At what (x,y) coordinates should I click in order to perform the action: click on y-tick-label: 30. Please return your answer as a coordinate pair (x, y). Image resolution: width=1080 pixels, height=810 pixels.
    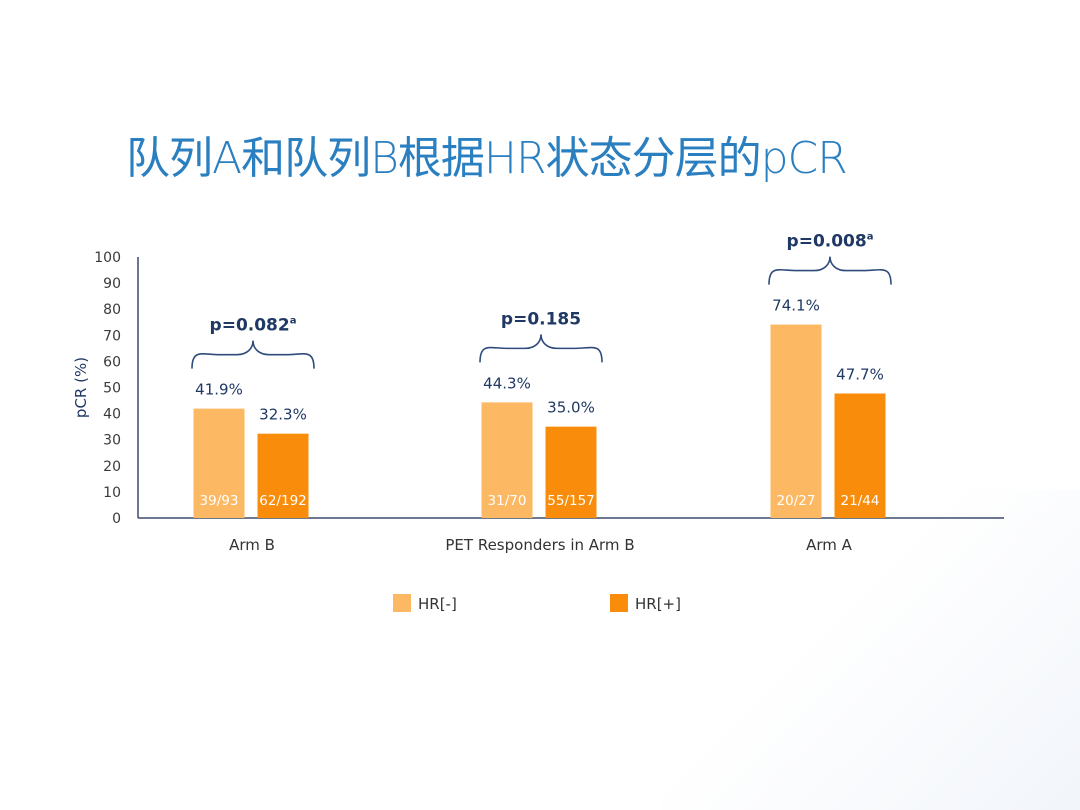
    Looking at the image, I should click on (112, 441).